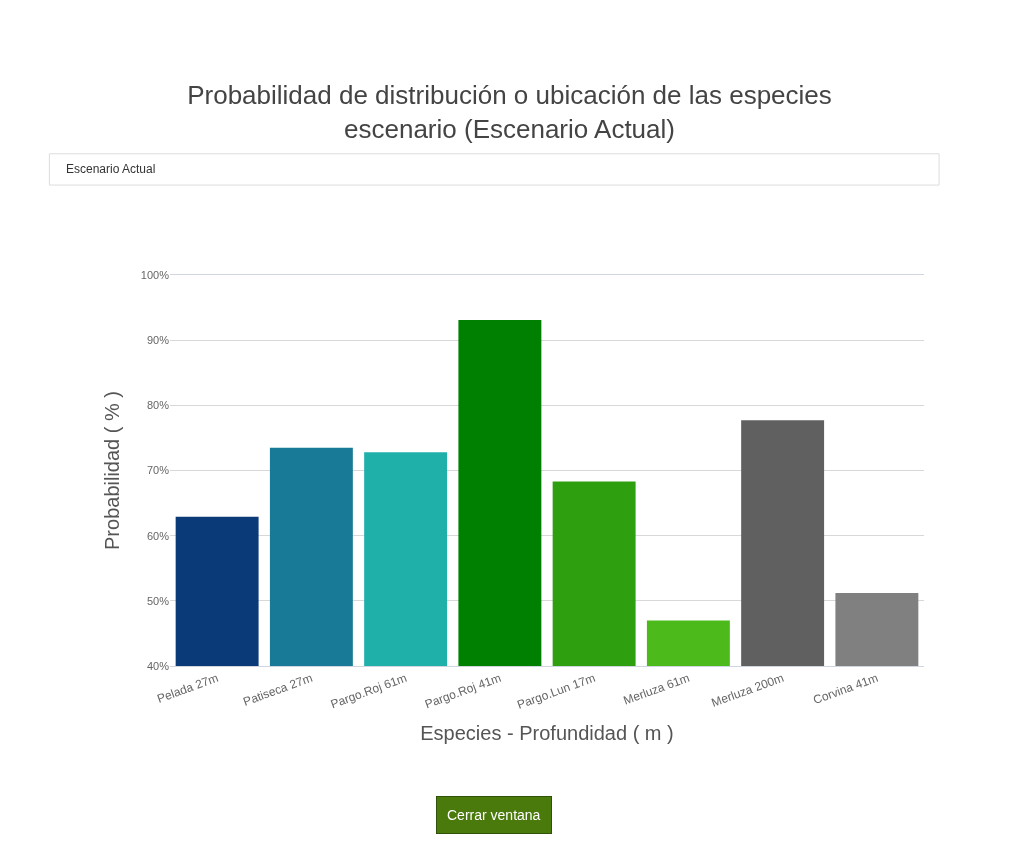 The height and width of the screenshot is (866, 1019). I want to click on y-tick-label: 100%, so click(155, 274).